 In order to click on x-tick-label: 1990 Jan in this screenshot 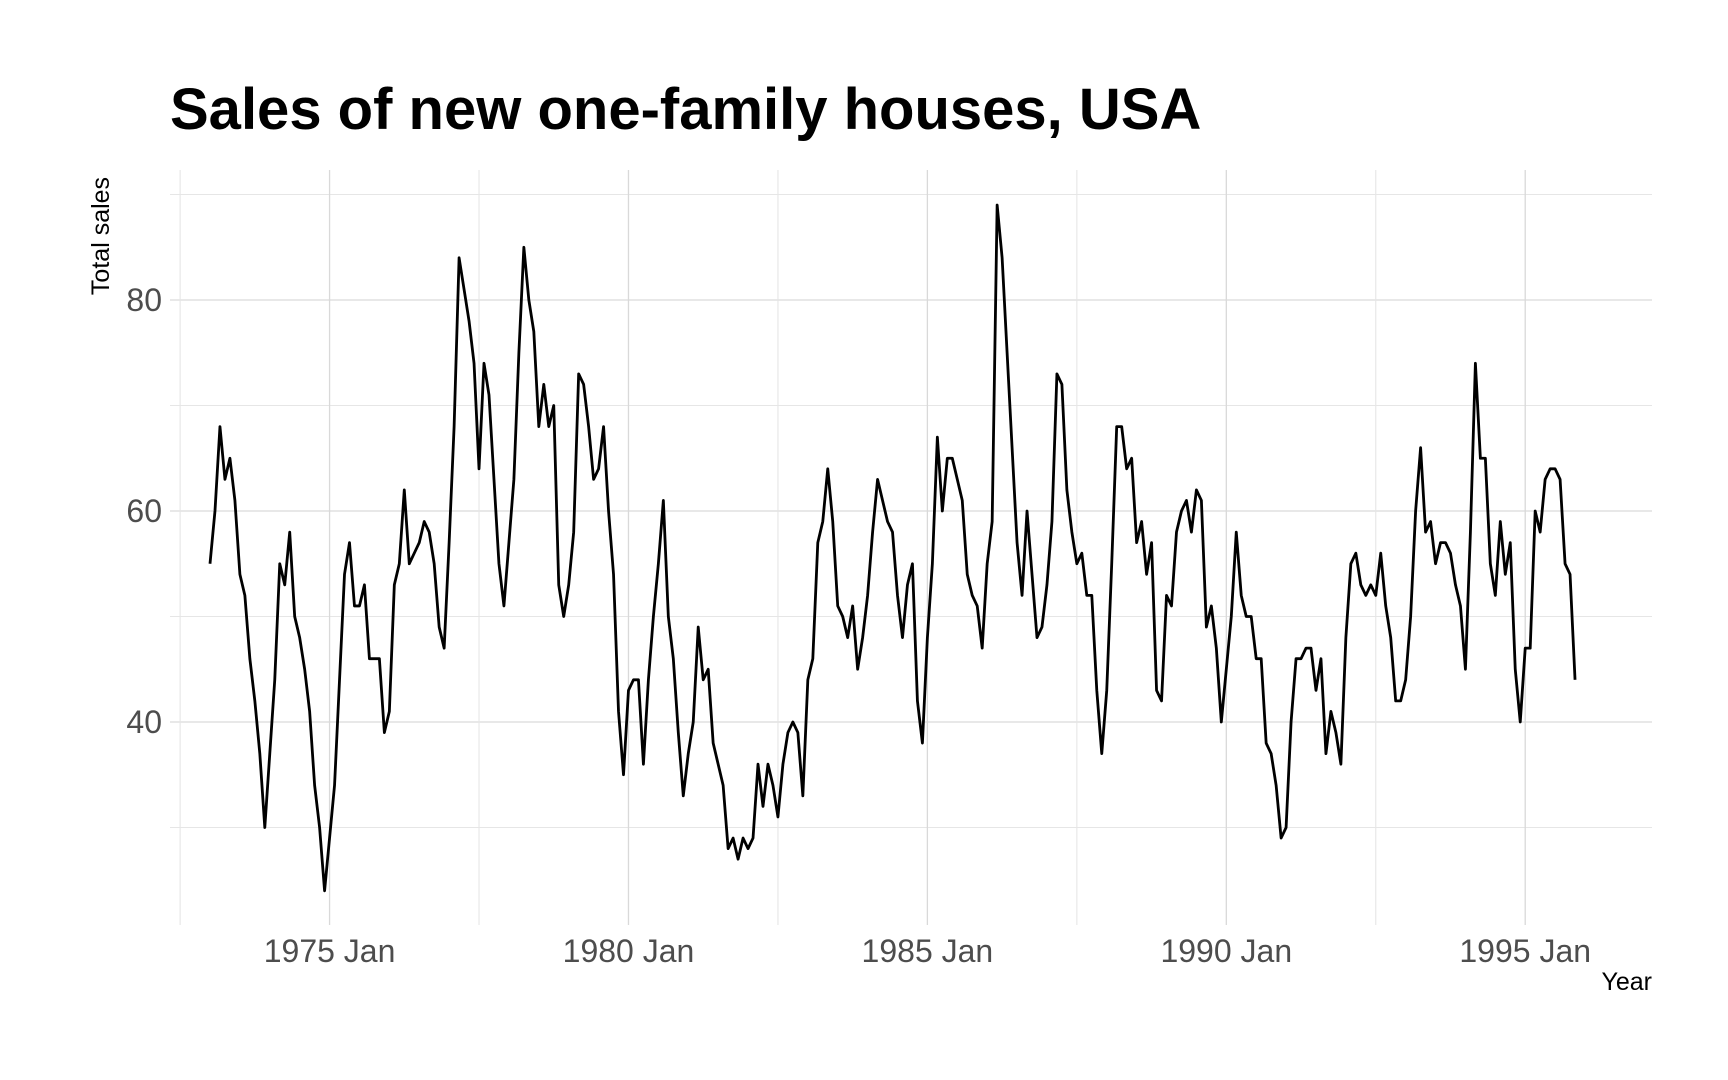, I will do `click(1226, 951)`.